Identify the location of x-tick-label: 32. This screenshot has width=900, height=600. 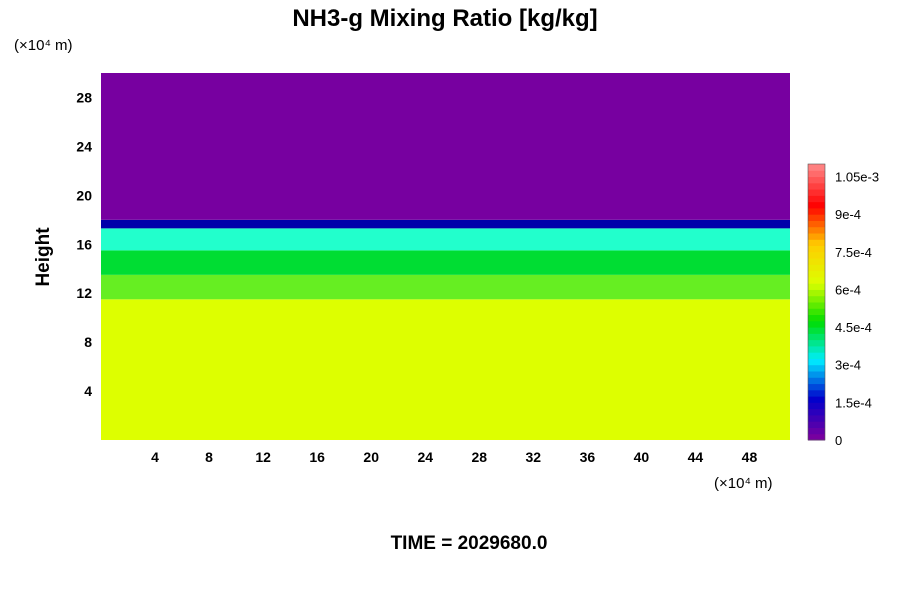
(534, 457).